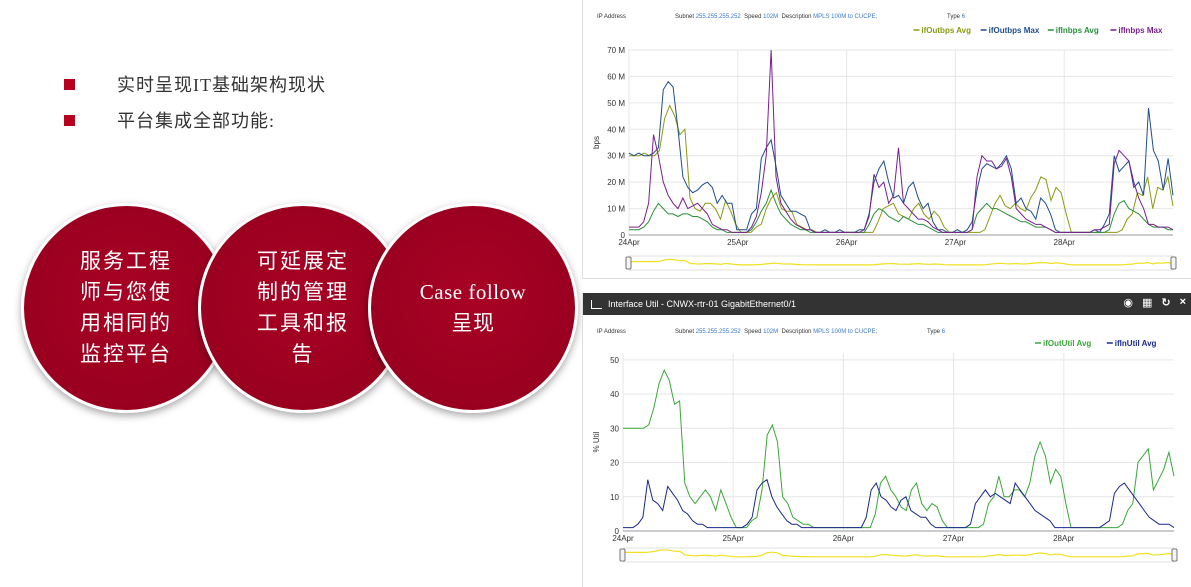 This screenshot has width=1191, height=587. What do you see at coordinates (901, 210) in the screenshot?
I see `series-line-ifInbps Avg` at bounding box center [901, 210].